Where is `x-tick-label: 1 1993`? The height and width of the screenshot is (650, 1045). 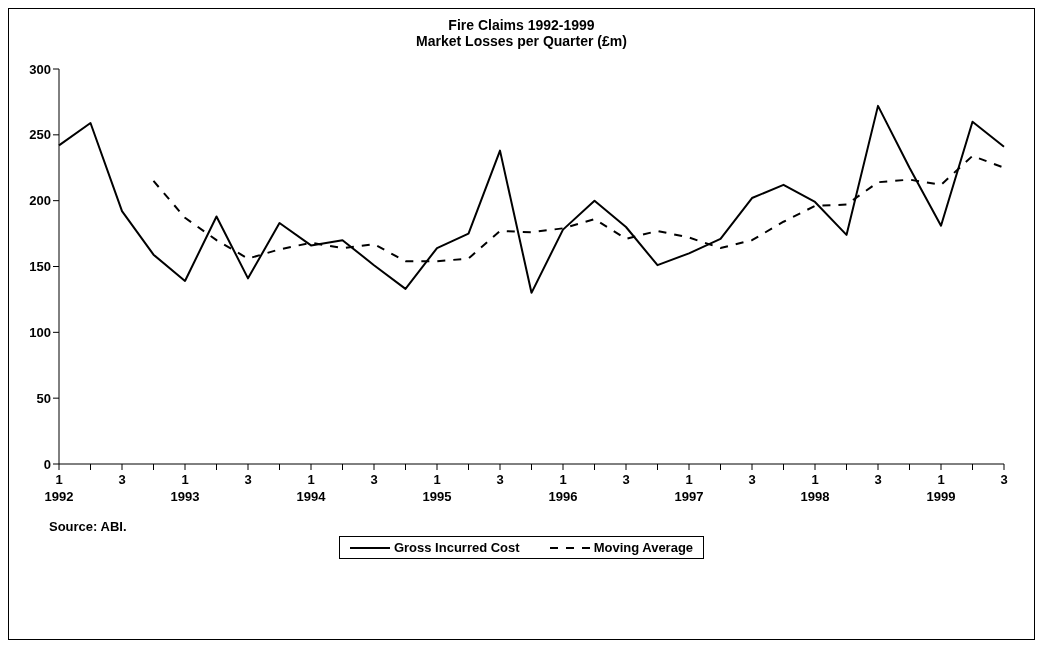
x-tick-label: 1 1993 is located at coordinates (185, 488).